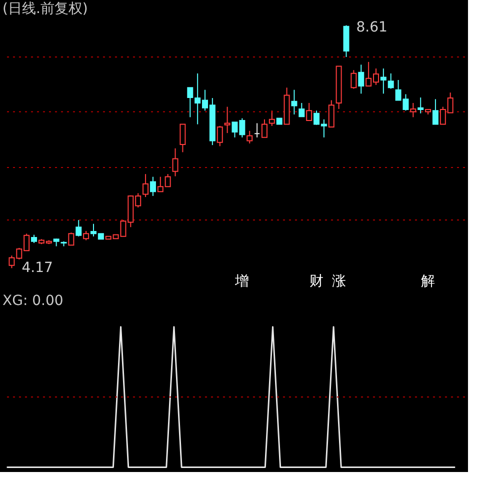 The width and height of the screenshot is (480, 486). What do you see at coordinates (339, 282) in the screenshot?
I see `text: 涨` at bounding box center [339, 282].